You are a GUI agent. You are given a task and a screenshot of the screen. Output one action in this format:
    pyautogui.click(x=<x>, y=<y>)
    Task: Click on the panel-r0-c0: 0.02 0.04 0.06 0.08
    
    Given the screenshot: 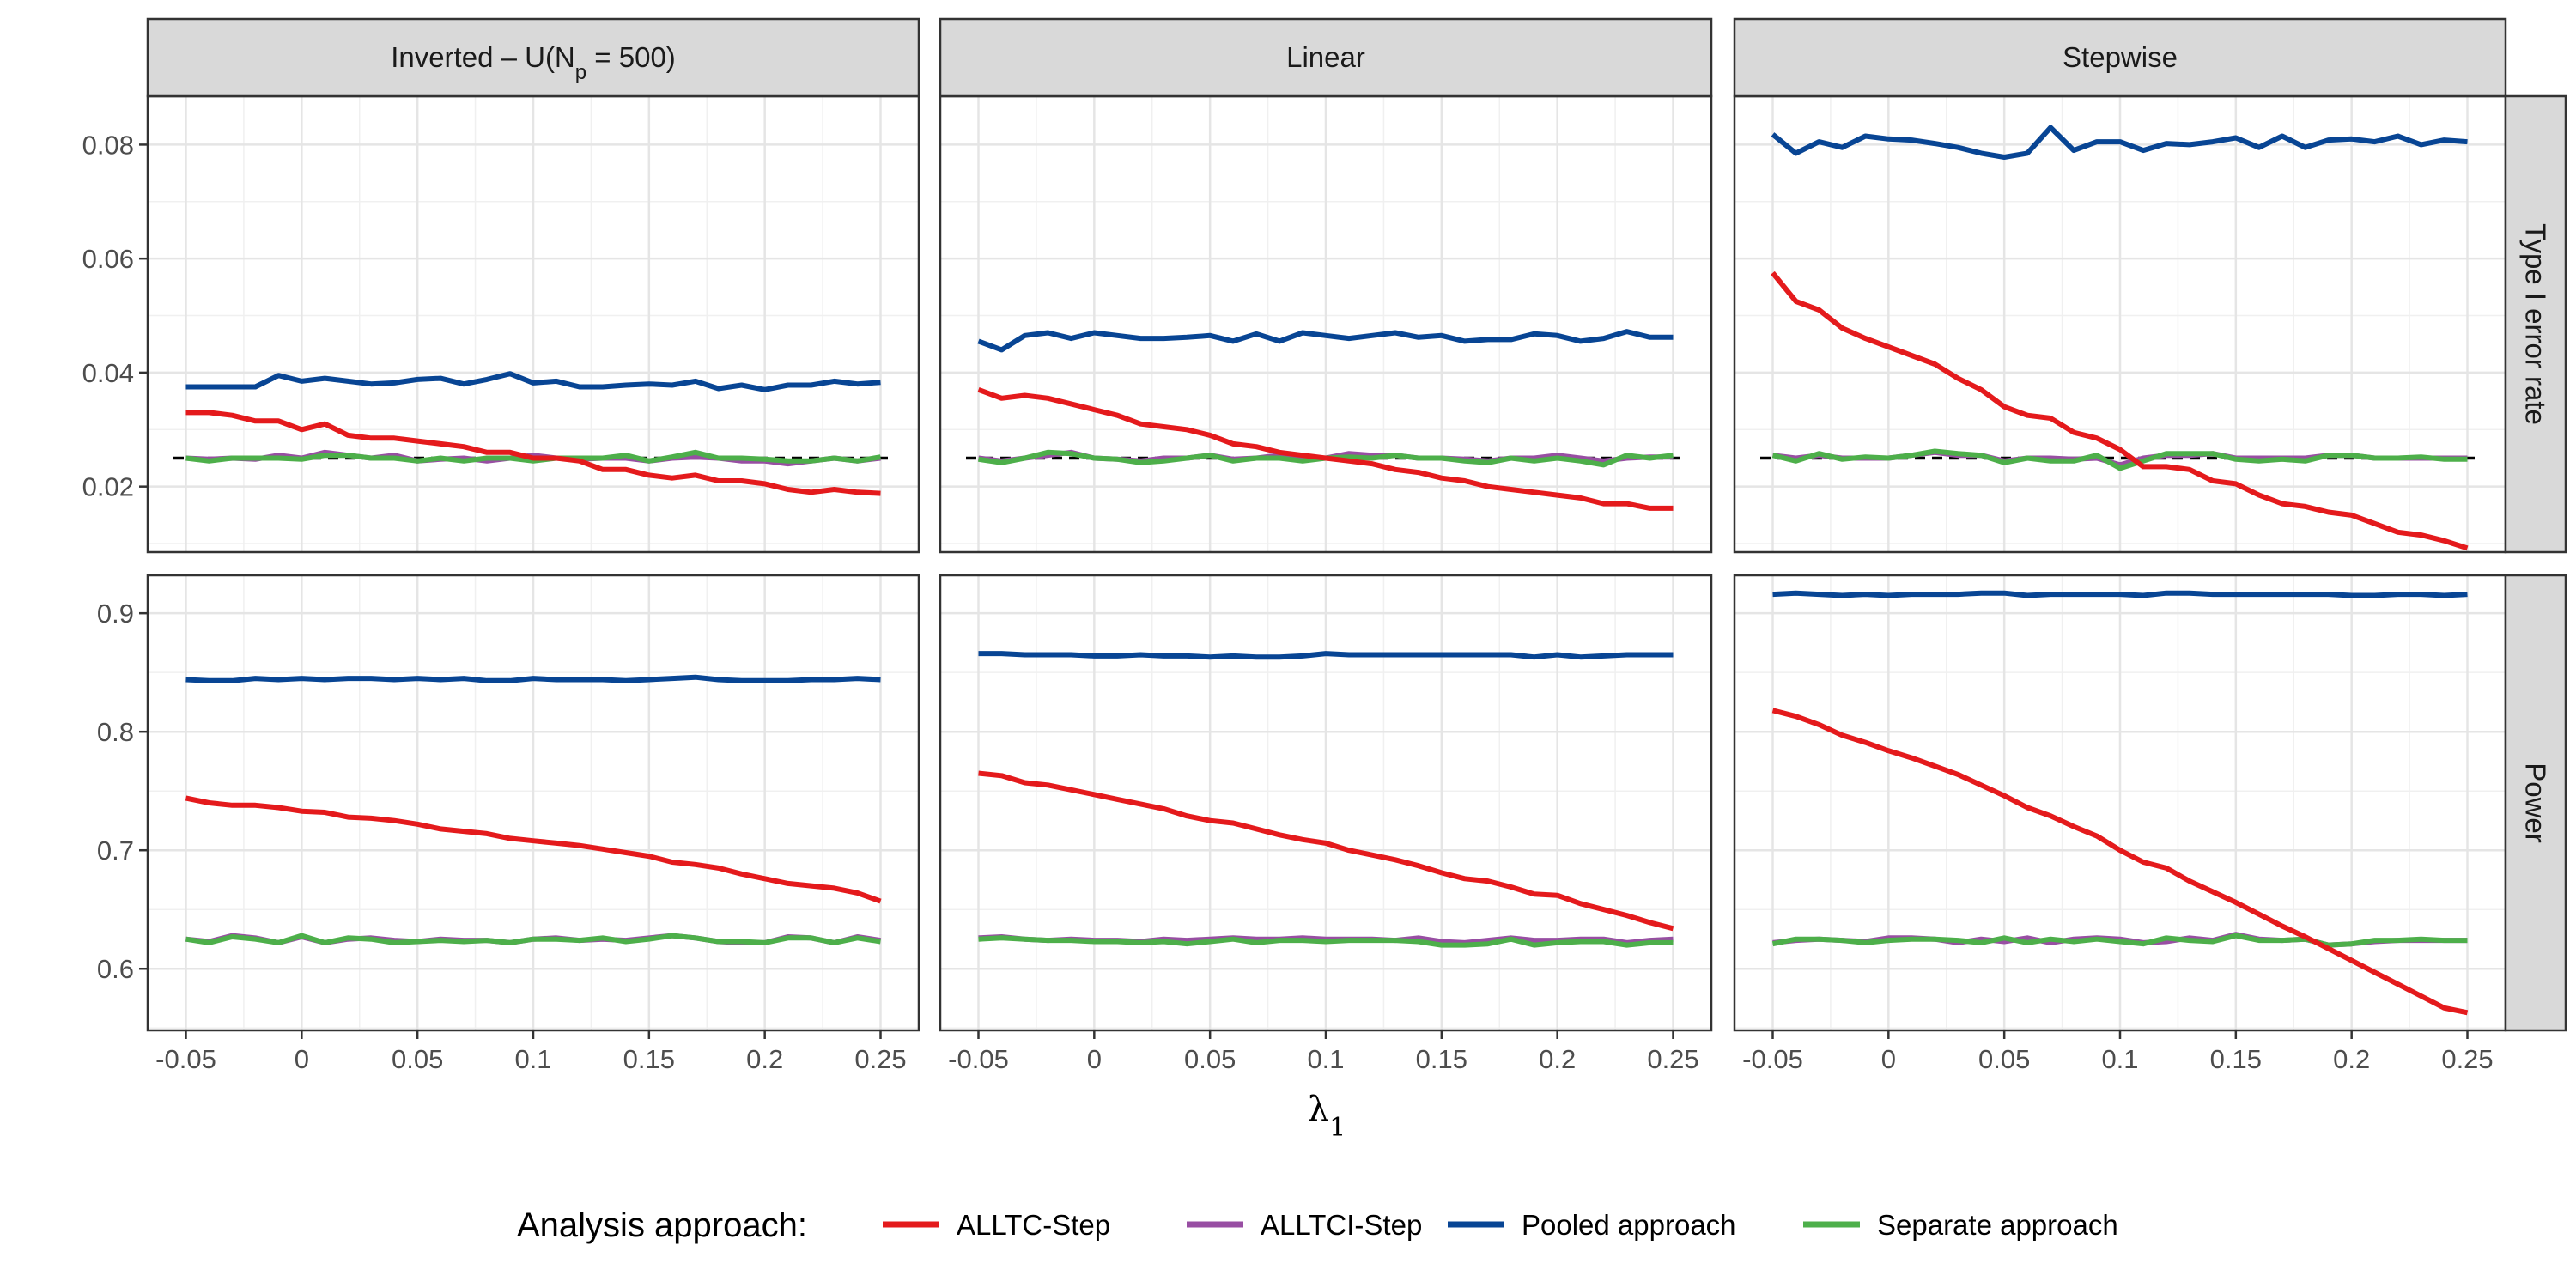 What is the action you would take?
    pyautogui.click(x=501, y=324)
    